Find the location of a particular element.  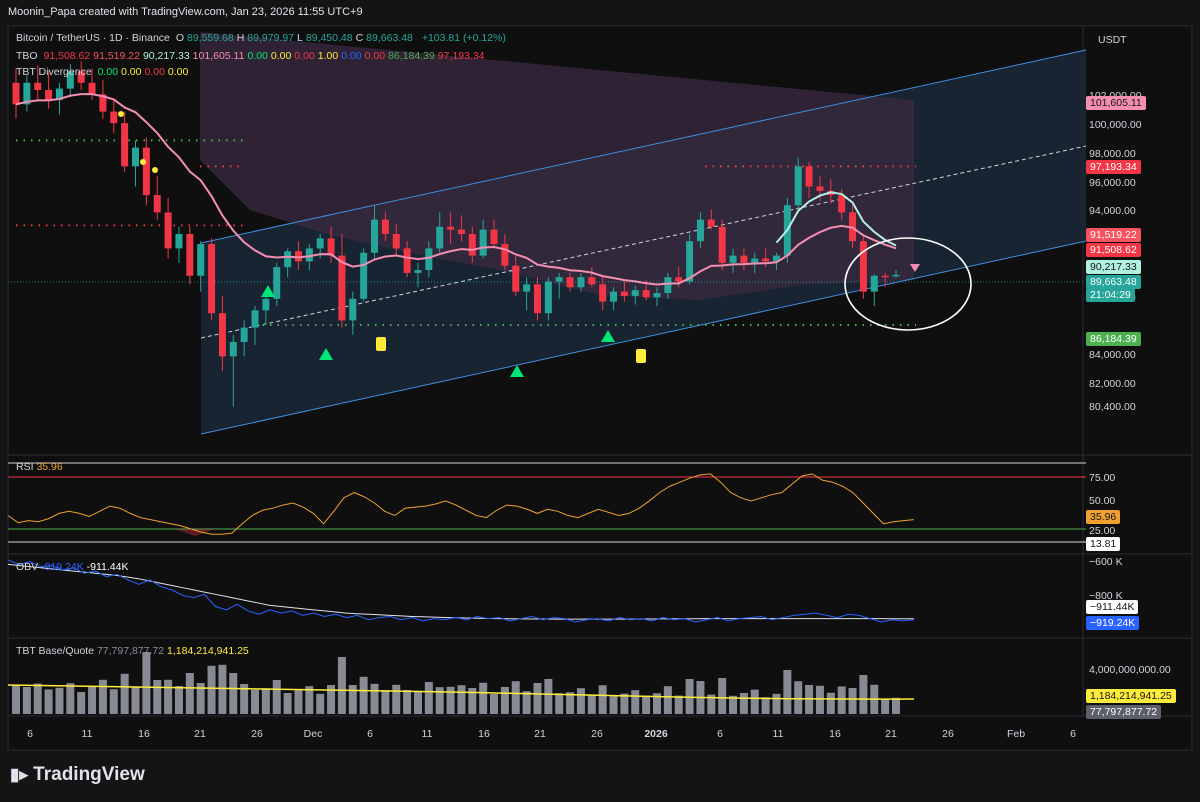

obv-legend: OBV -919.24K -911.44K is located at coordinates (72, 567).